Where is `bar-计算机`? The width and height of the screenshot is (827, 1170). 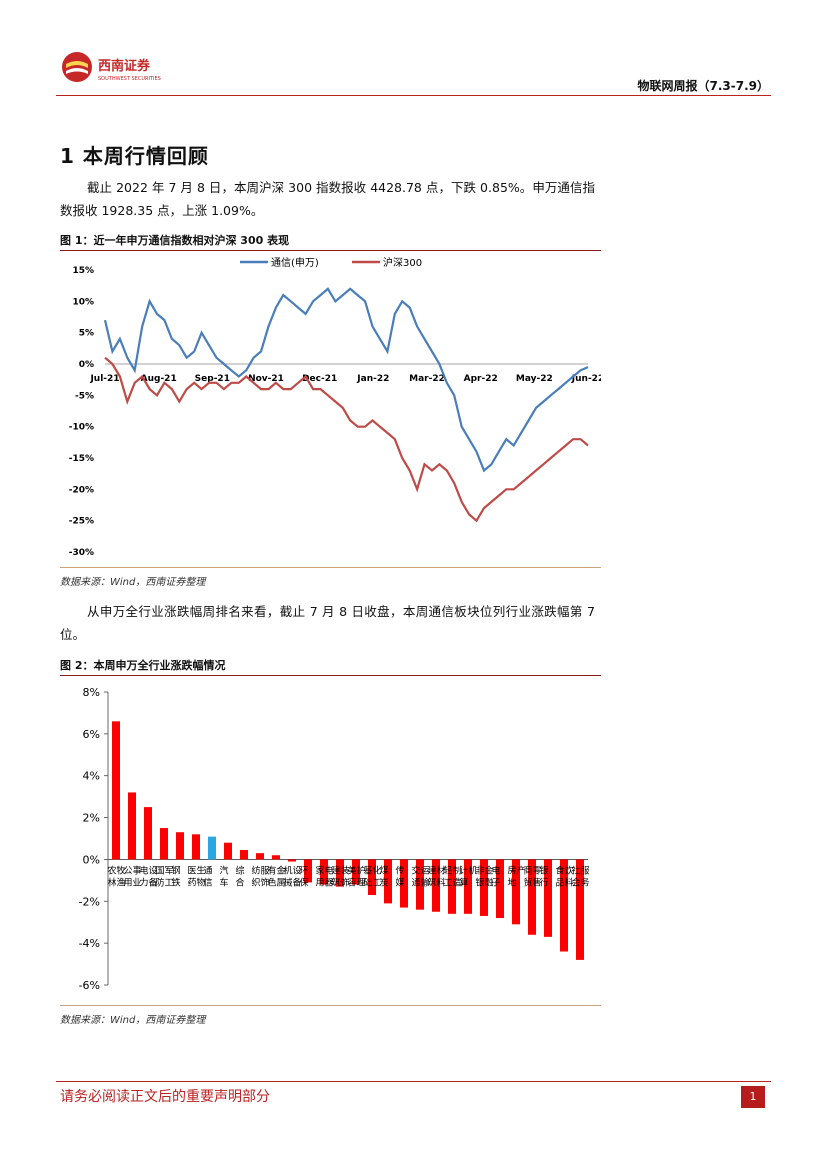 bar-计算机 is located at coordinates (468, 886).